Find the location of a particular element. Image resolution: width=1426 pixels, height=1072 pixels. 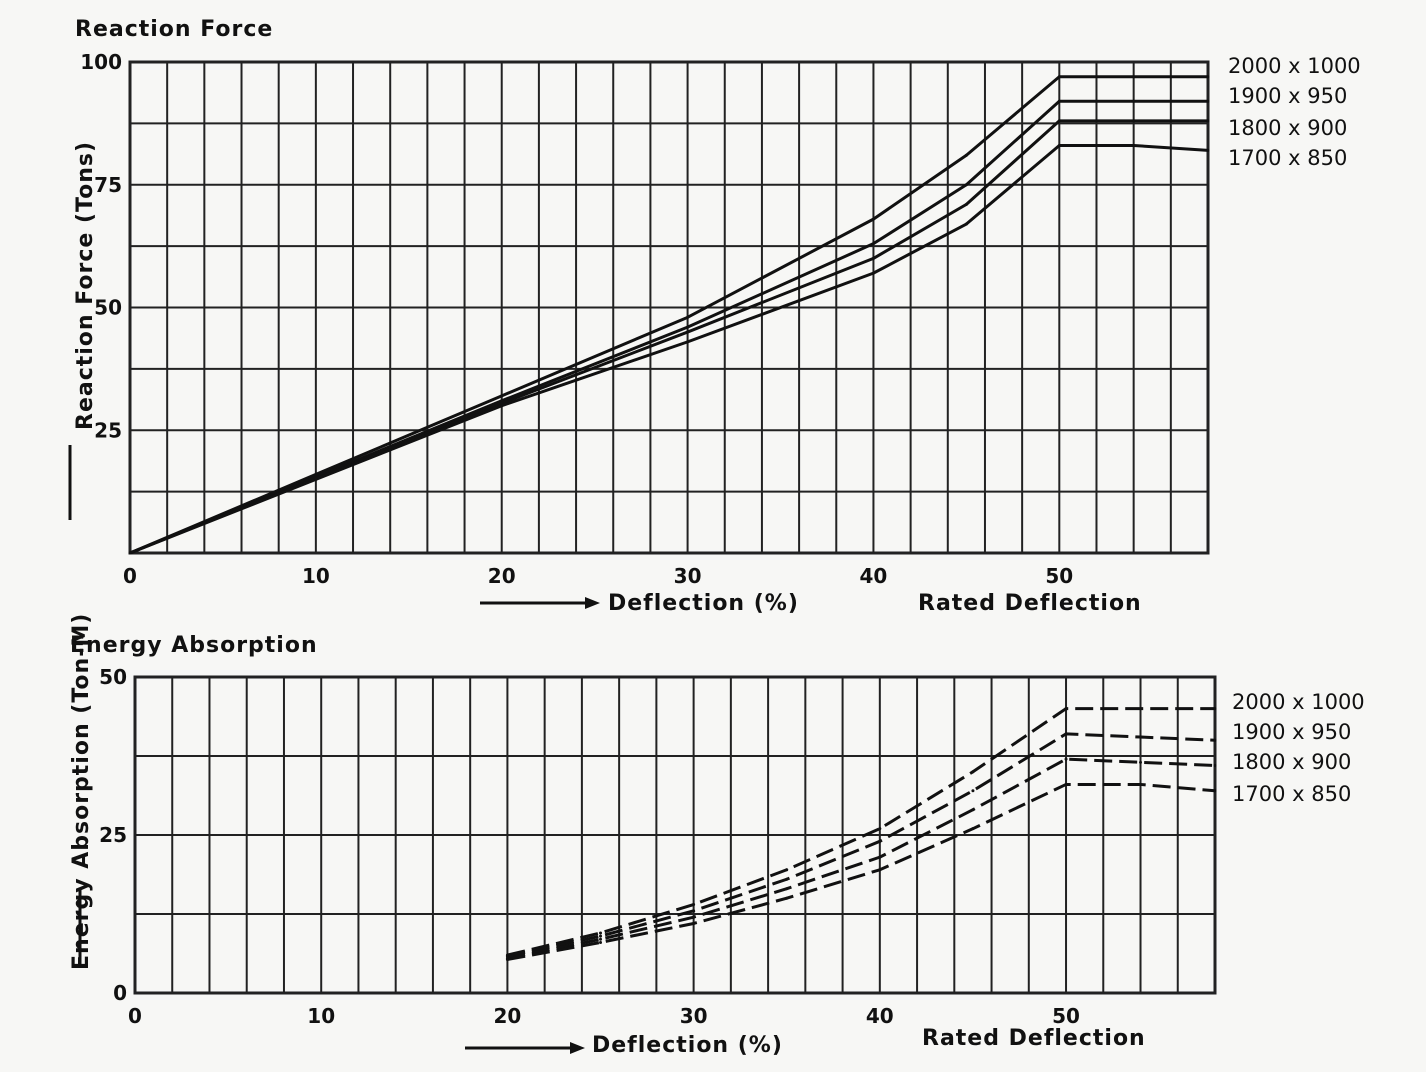

chart2-x-annotation: Rated Deflection is located at coordinates (1034, 1038).